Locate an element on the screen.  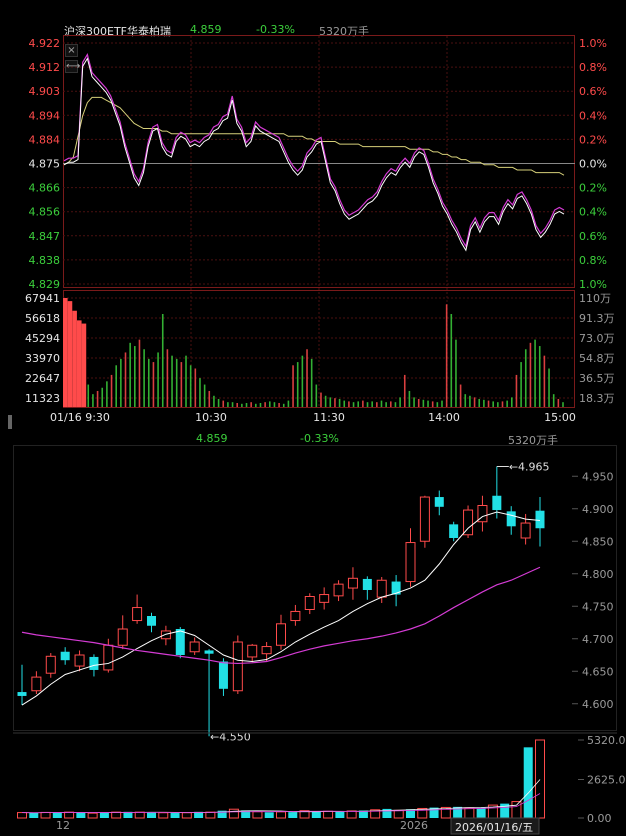
volume-ma-fast is located at coordinates (281, 796).